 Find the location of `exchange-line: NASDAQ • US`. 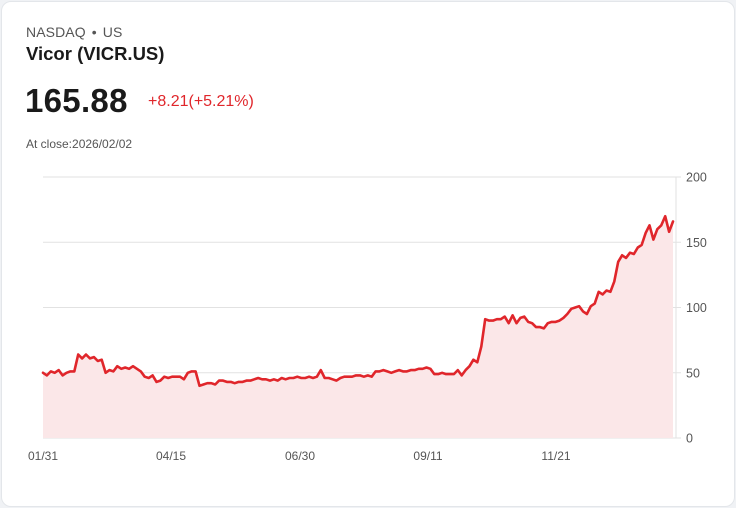

exchange-line: NASDAQ • US is located at coordinates (74, 32).